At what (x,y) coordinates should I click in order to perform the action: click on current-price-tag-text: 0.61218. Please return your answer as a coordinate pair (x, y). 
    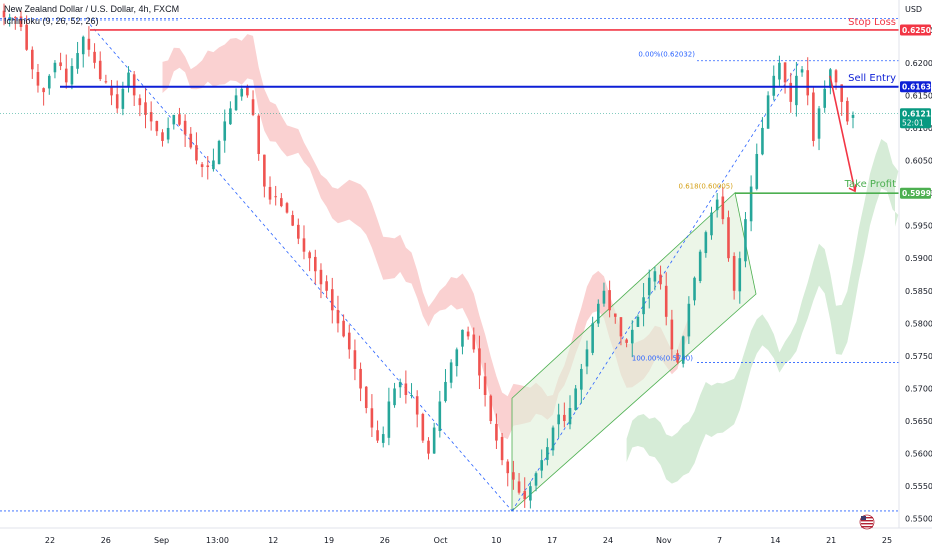
    Looking at the image, I should click on (917, 114).